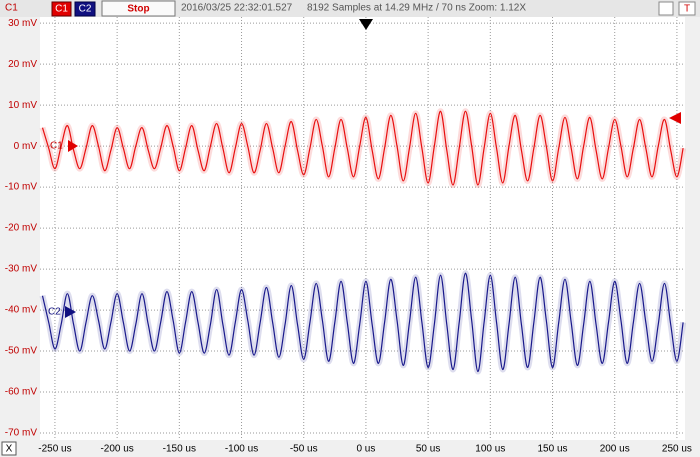  What do you see at coordinates (54, 449) in the screenshot?
I see `x-tick-label: -250 us` at bounding box center [54, 449].